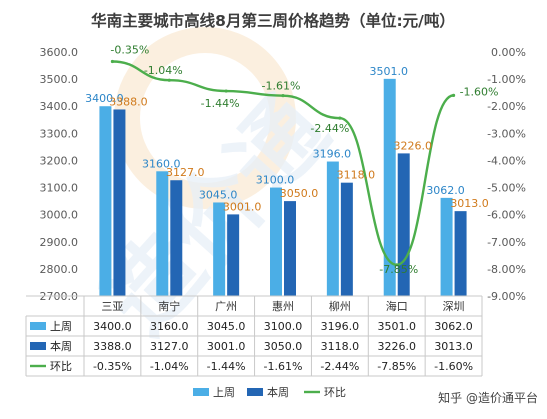 This screenshot has height=419, width=547. I want to click on data-label-this-week: 3226.0, so click(412, 145).